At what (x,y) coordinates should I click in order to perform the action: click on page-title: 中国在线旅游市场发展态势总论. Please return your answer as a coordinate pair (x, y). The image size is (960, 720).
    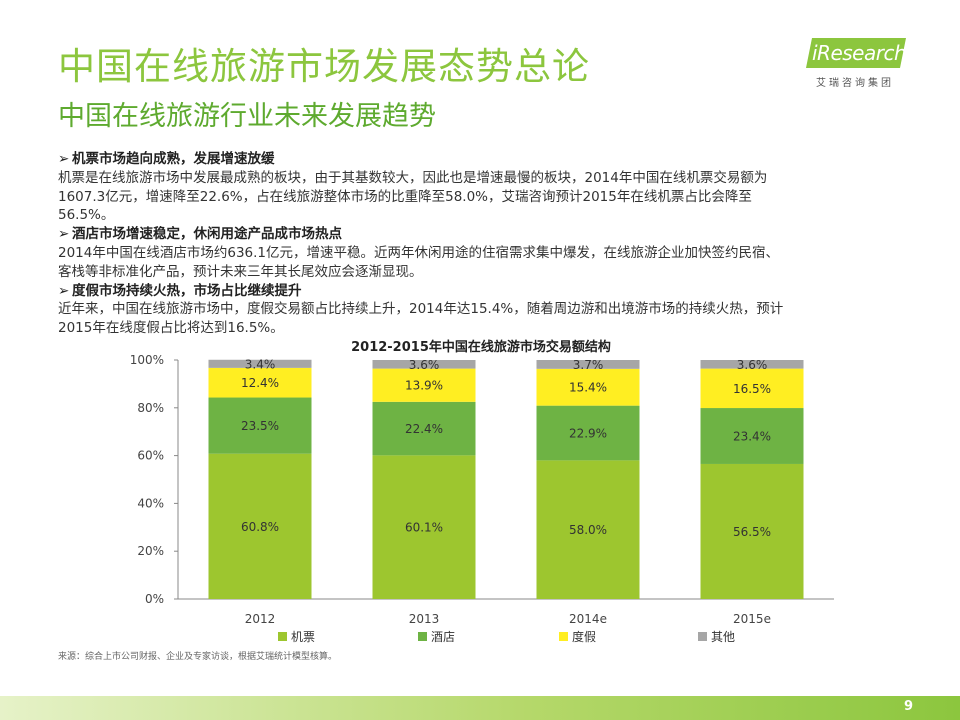
    Looking at the image, I should click on (324, 66).